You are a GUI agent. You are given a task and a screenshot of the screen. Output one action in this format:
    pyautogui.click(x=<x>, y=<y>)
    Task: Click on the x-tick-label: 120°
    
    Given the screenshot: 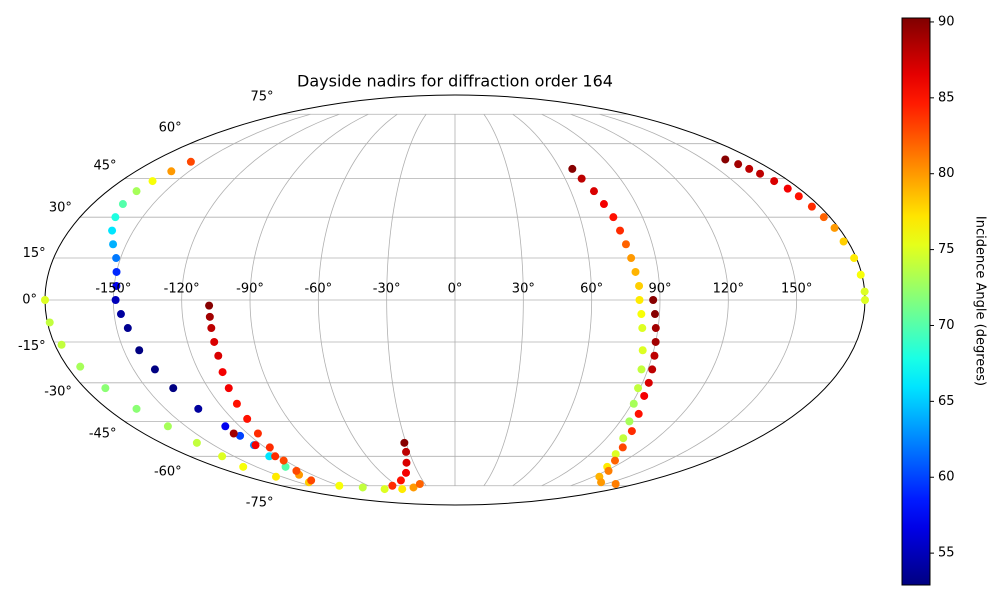 What is the action you would take?
    pyautogui.click(x=728, y=289)
    